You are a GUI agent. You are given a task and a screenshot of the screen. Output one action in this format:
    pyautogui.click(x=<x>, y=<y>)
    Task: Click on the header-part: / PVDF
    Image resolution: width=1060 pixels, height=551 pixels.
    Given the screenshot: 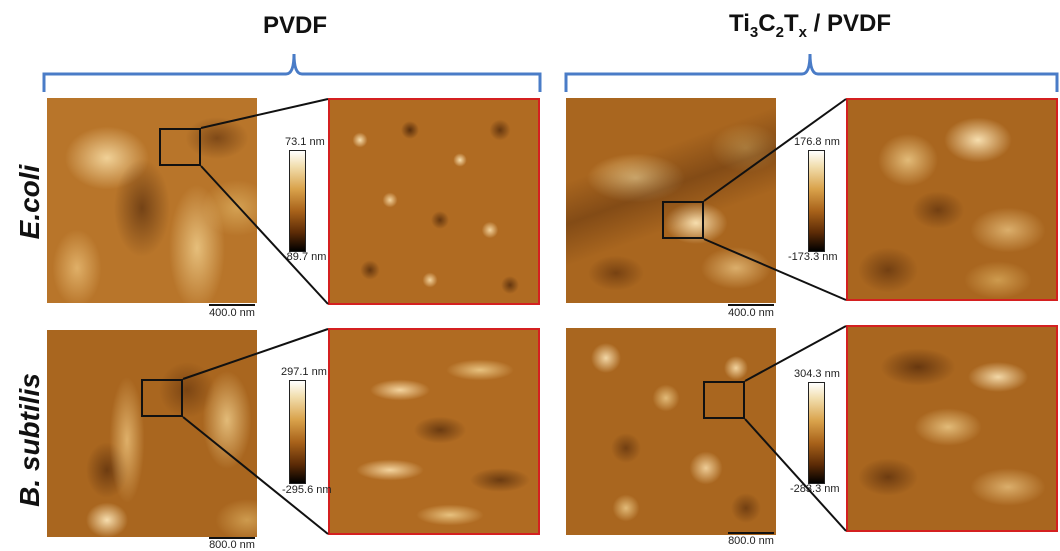 What is the action you would take?
    pyautogui.click(x=848, y=23)
    